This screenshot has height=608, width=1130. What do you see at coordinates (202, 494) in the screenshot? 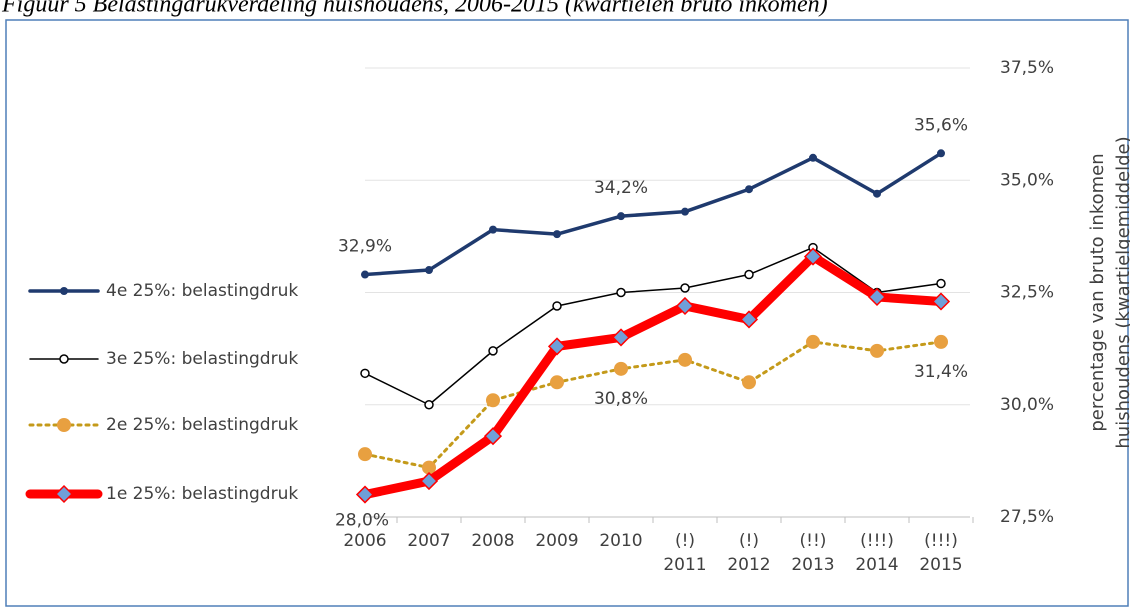
I see `legend-label: 1e 25%: belastingdruk` at bounding box center [202, 494].